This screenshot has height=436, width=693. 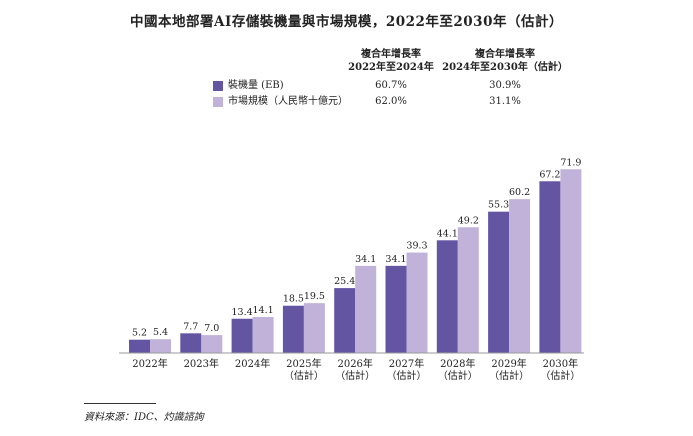 I want to click on legend-swatch-market, so click(x=218, y=102).